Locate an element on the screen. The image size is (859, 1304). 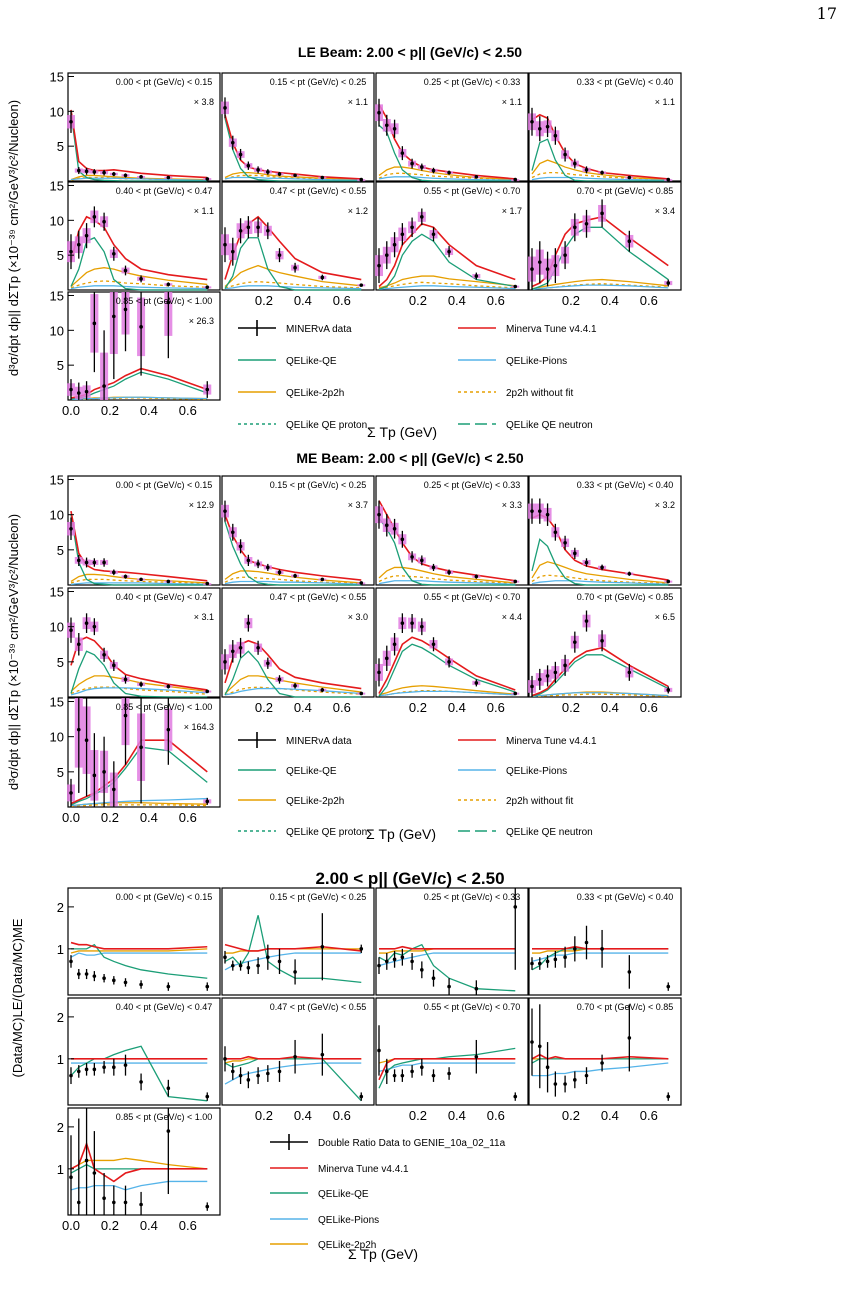
panel-scale: × 3.0 is located at coordinates (358, 617).